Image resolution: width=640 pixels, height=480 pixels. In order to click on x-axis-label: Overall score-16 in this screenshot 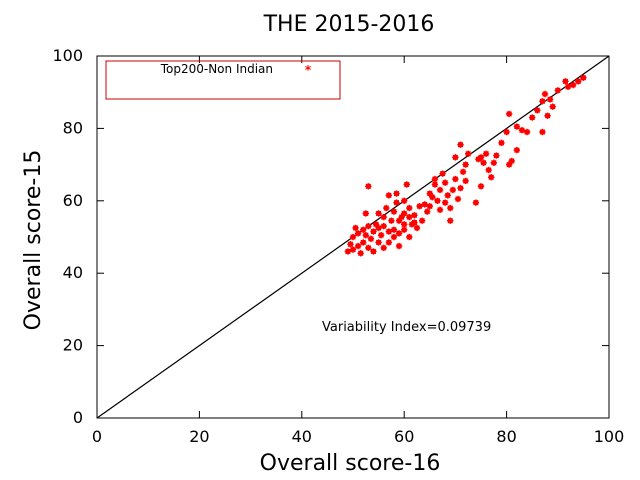, I will do `click(350, 463)`.